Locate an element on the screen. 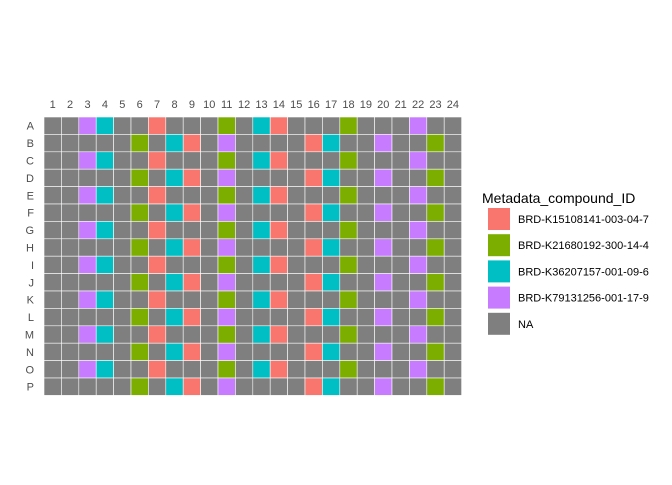 The height and width of the screenshot is (485, 672). well-D19 is located at coordinates (365, 177).